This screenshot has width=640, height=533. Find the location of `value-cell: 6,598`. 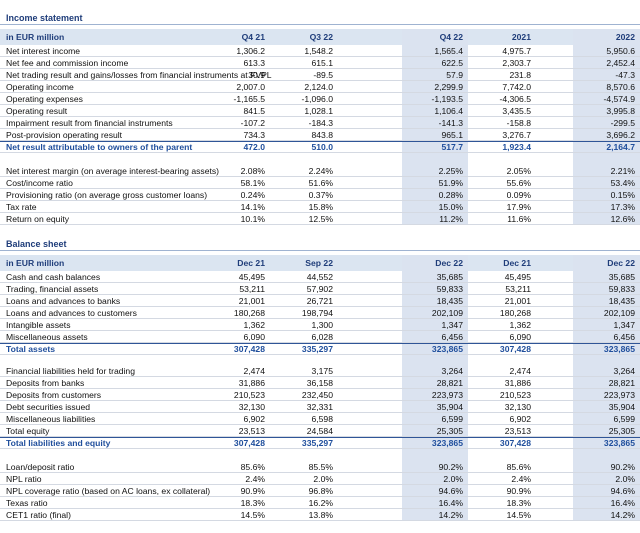

value-cell: 6,598 is located at coordinates (322, 419).